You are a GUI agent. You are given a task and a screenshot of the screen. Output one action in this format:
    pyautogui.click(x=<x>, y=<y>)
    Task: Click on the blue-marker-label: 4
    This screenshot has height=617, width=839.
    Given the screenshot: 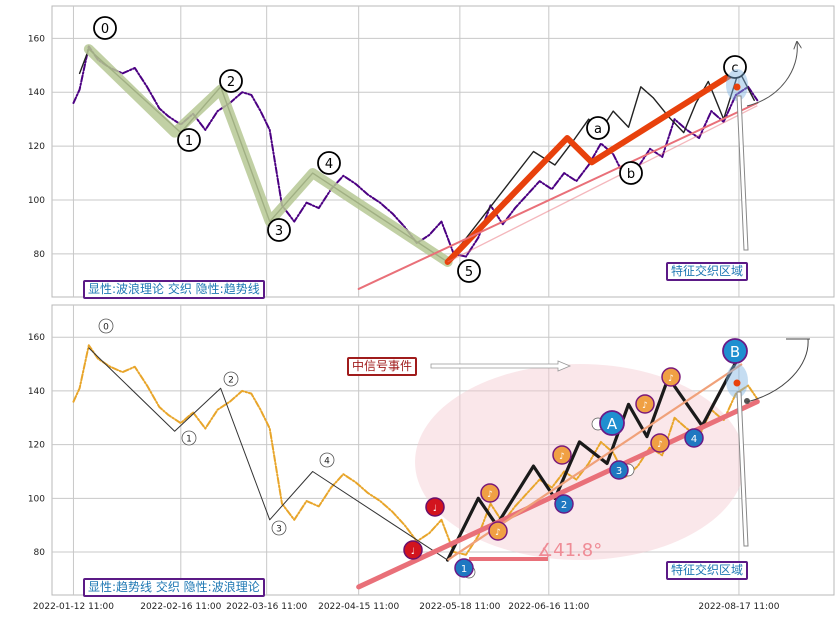 What is the action you would take?
    pyautogui.click(x=694, y=439)
    